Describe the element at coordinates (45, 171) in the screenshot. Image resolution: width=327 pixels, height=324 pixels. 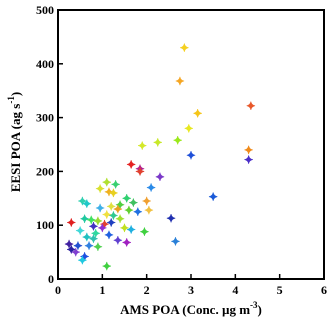
I see `y-tick-label: 200` at that location.